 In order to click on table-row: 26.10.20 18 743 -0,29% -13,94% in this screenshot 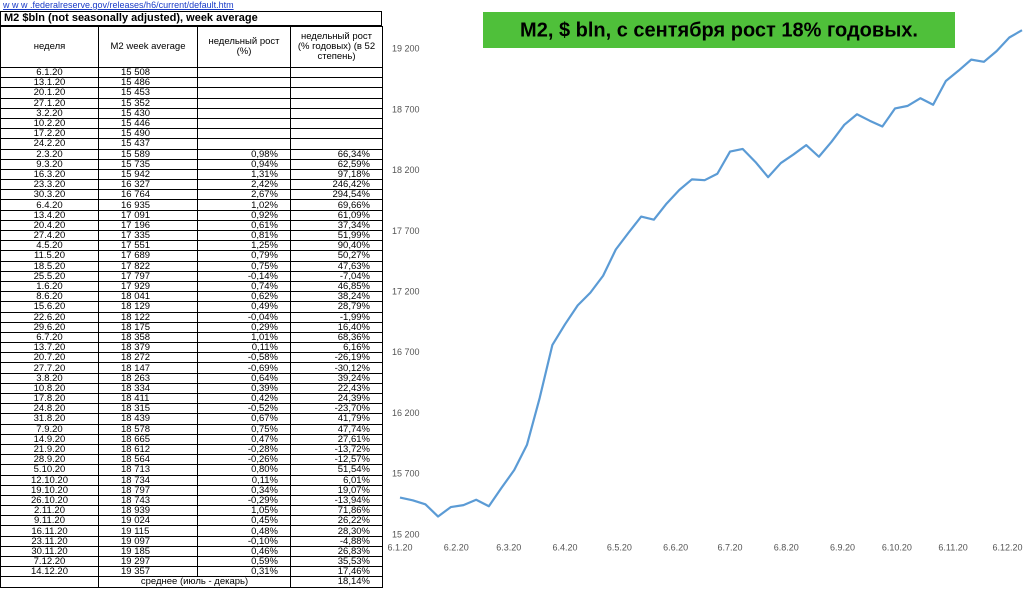, I will do `click(191, 500)`.